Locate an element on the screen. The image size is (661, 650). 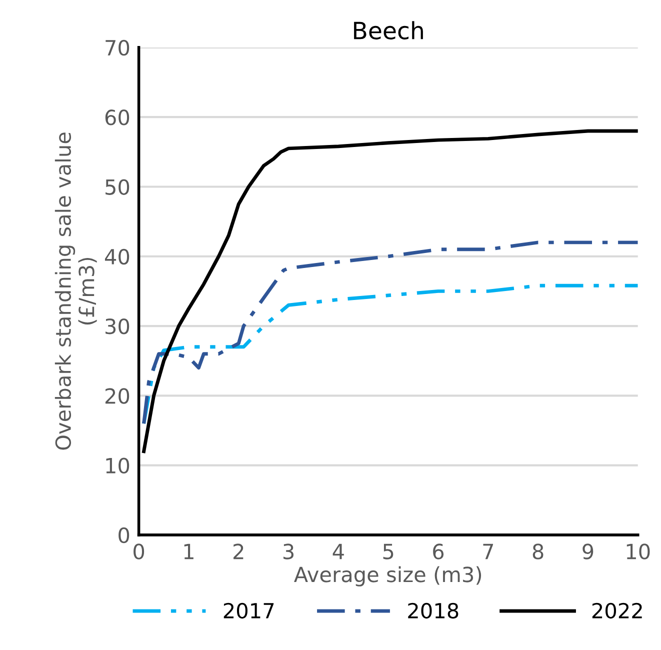
x-tick-label: 10 is located at coordinates (638, 552).